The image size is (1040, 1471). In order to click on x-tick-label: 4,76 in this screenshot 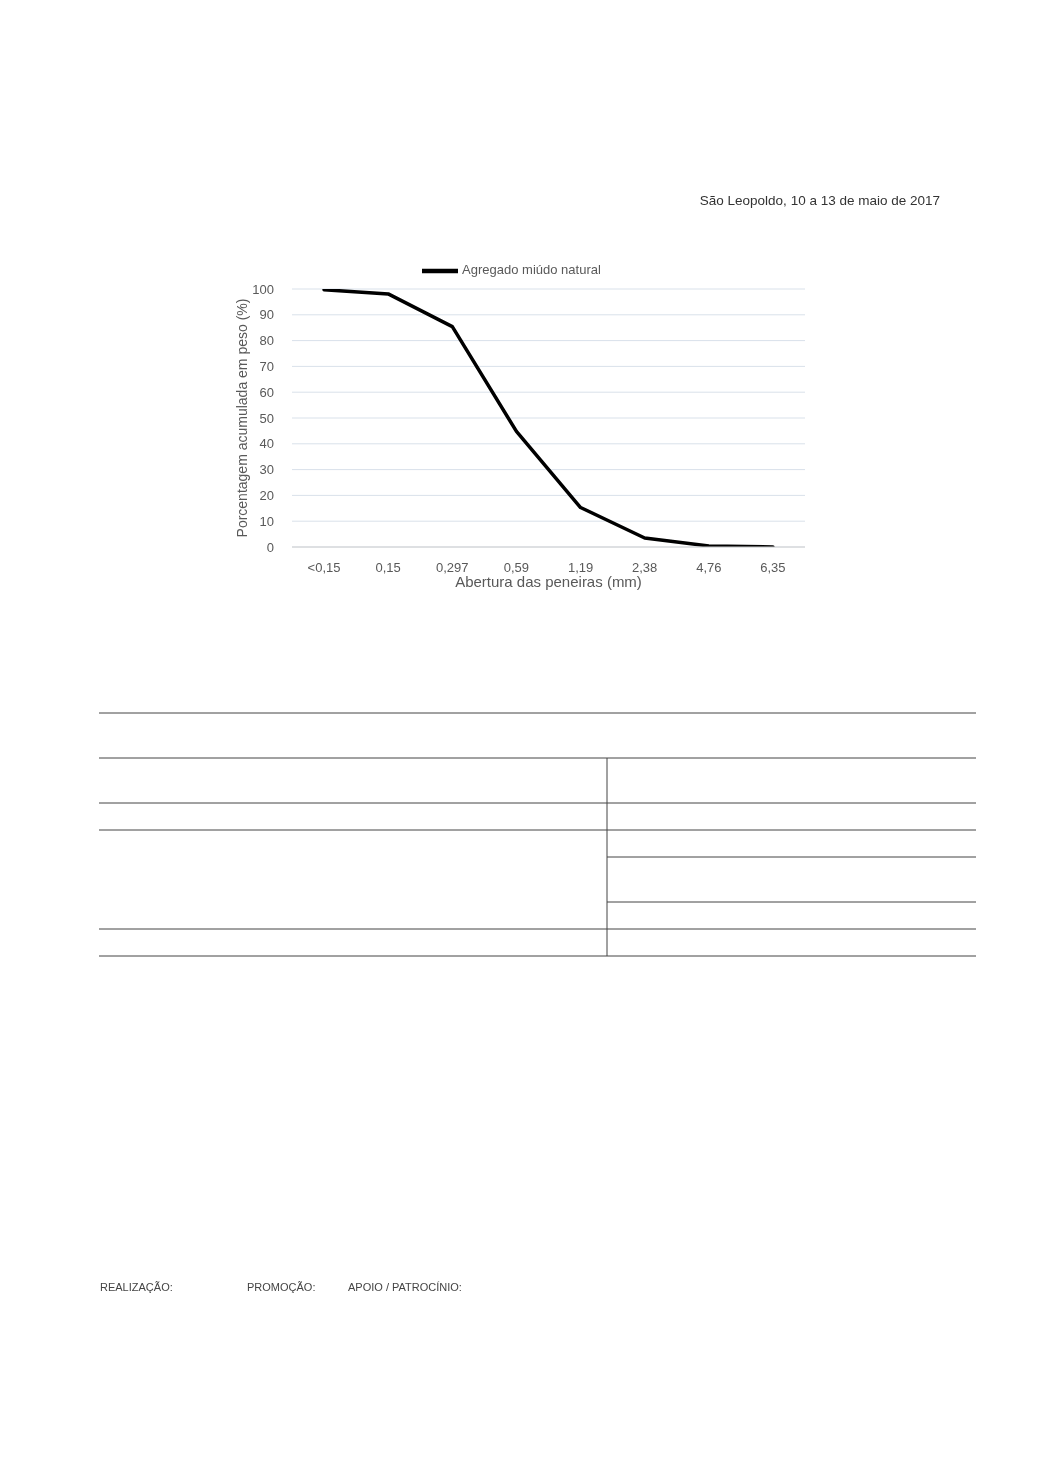, I will do `click(709, 568)`.